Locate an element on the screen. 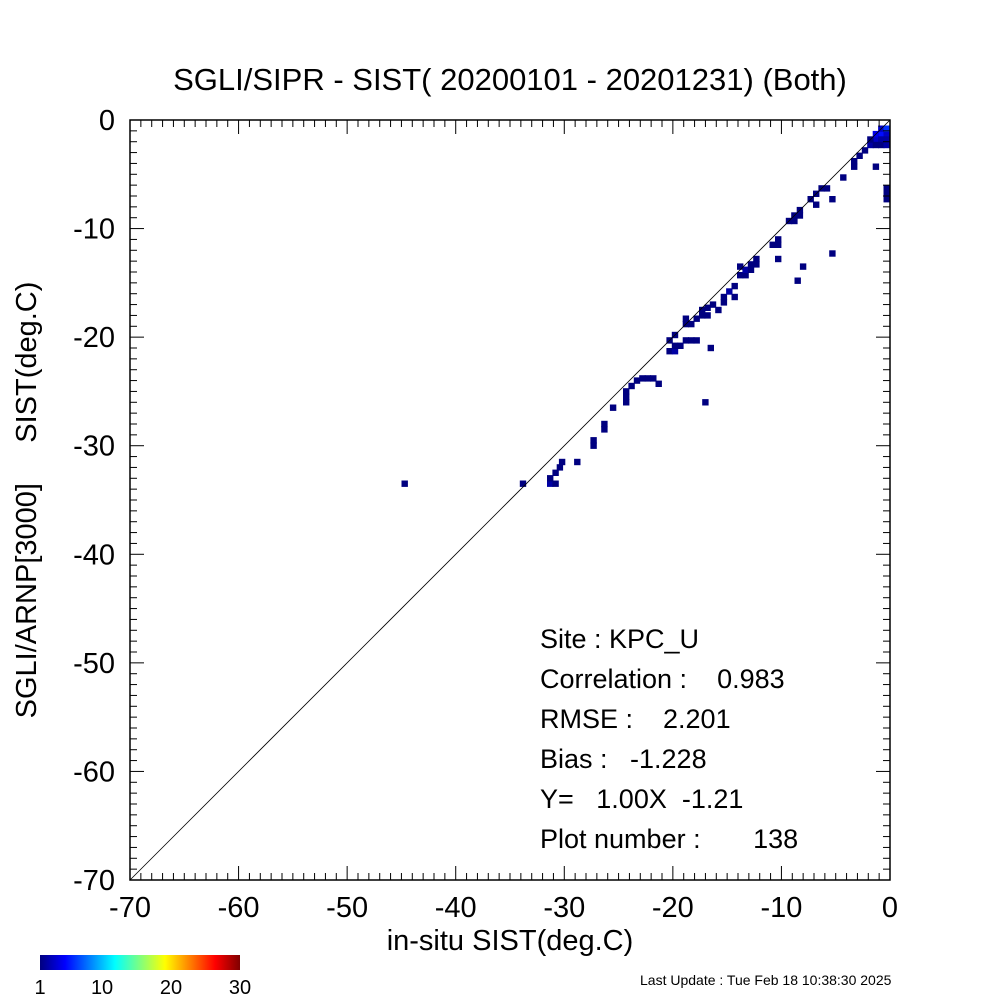 The image size is (1000, 1000). y-tick-label: -20 is located at coordinates (94, 338).